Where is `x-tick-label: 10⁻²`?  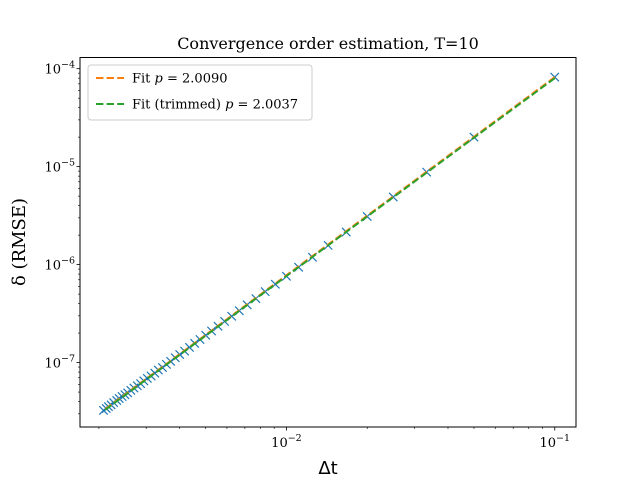
x-tick-label: 10⁻² is located at coordinates (286, 442).